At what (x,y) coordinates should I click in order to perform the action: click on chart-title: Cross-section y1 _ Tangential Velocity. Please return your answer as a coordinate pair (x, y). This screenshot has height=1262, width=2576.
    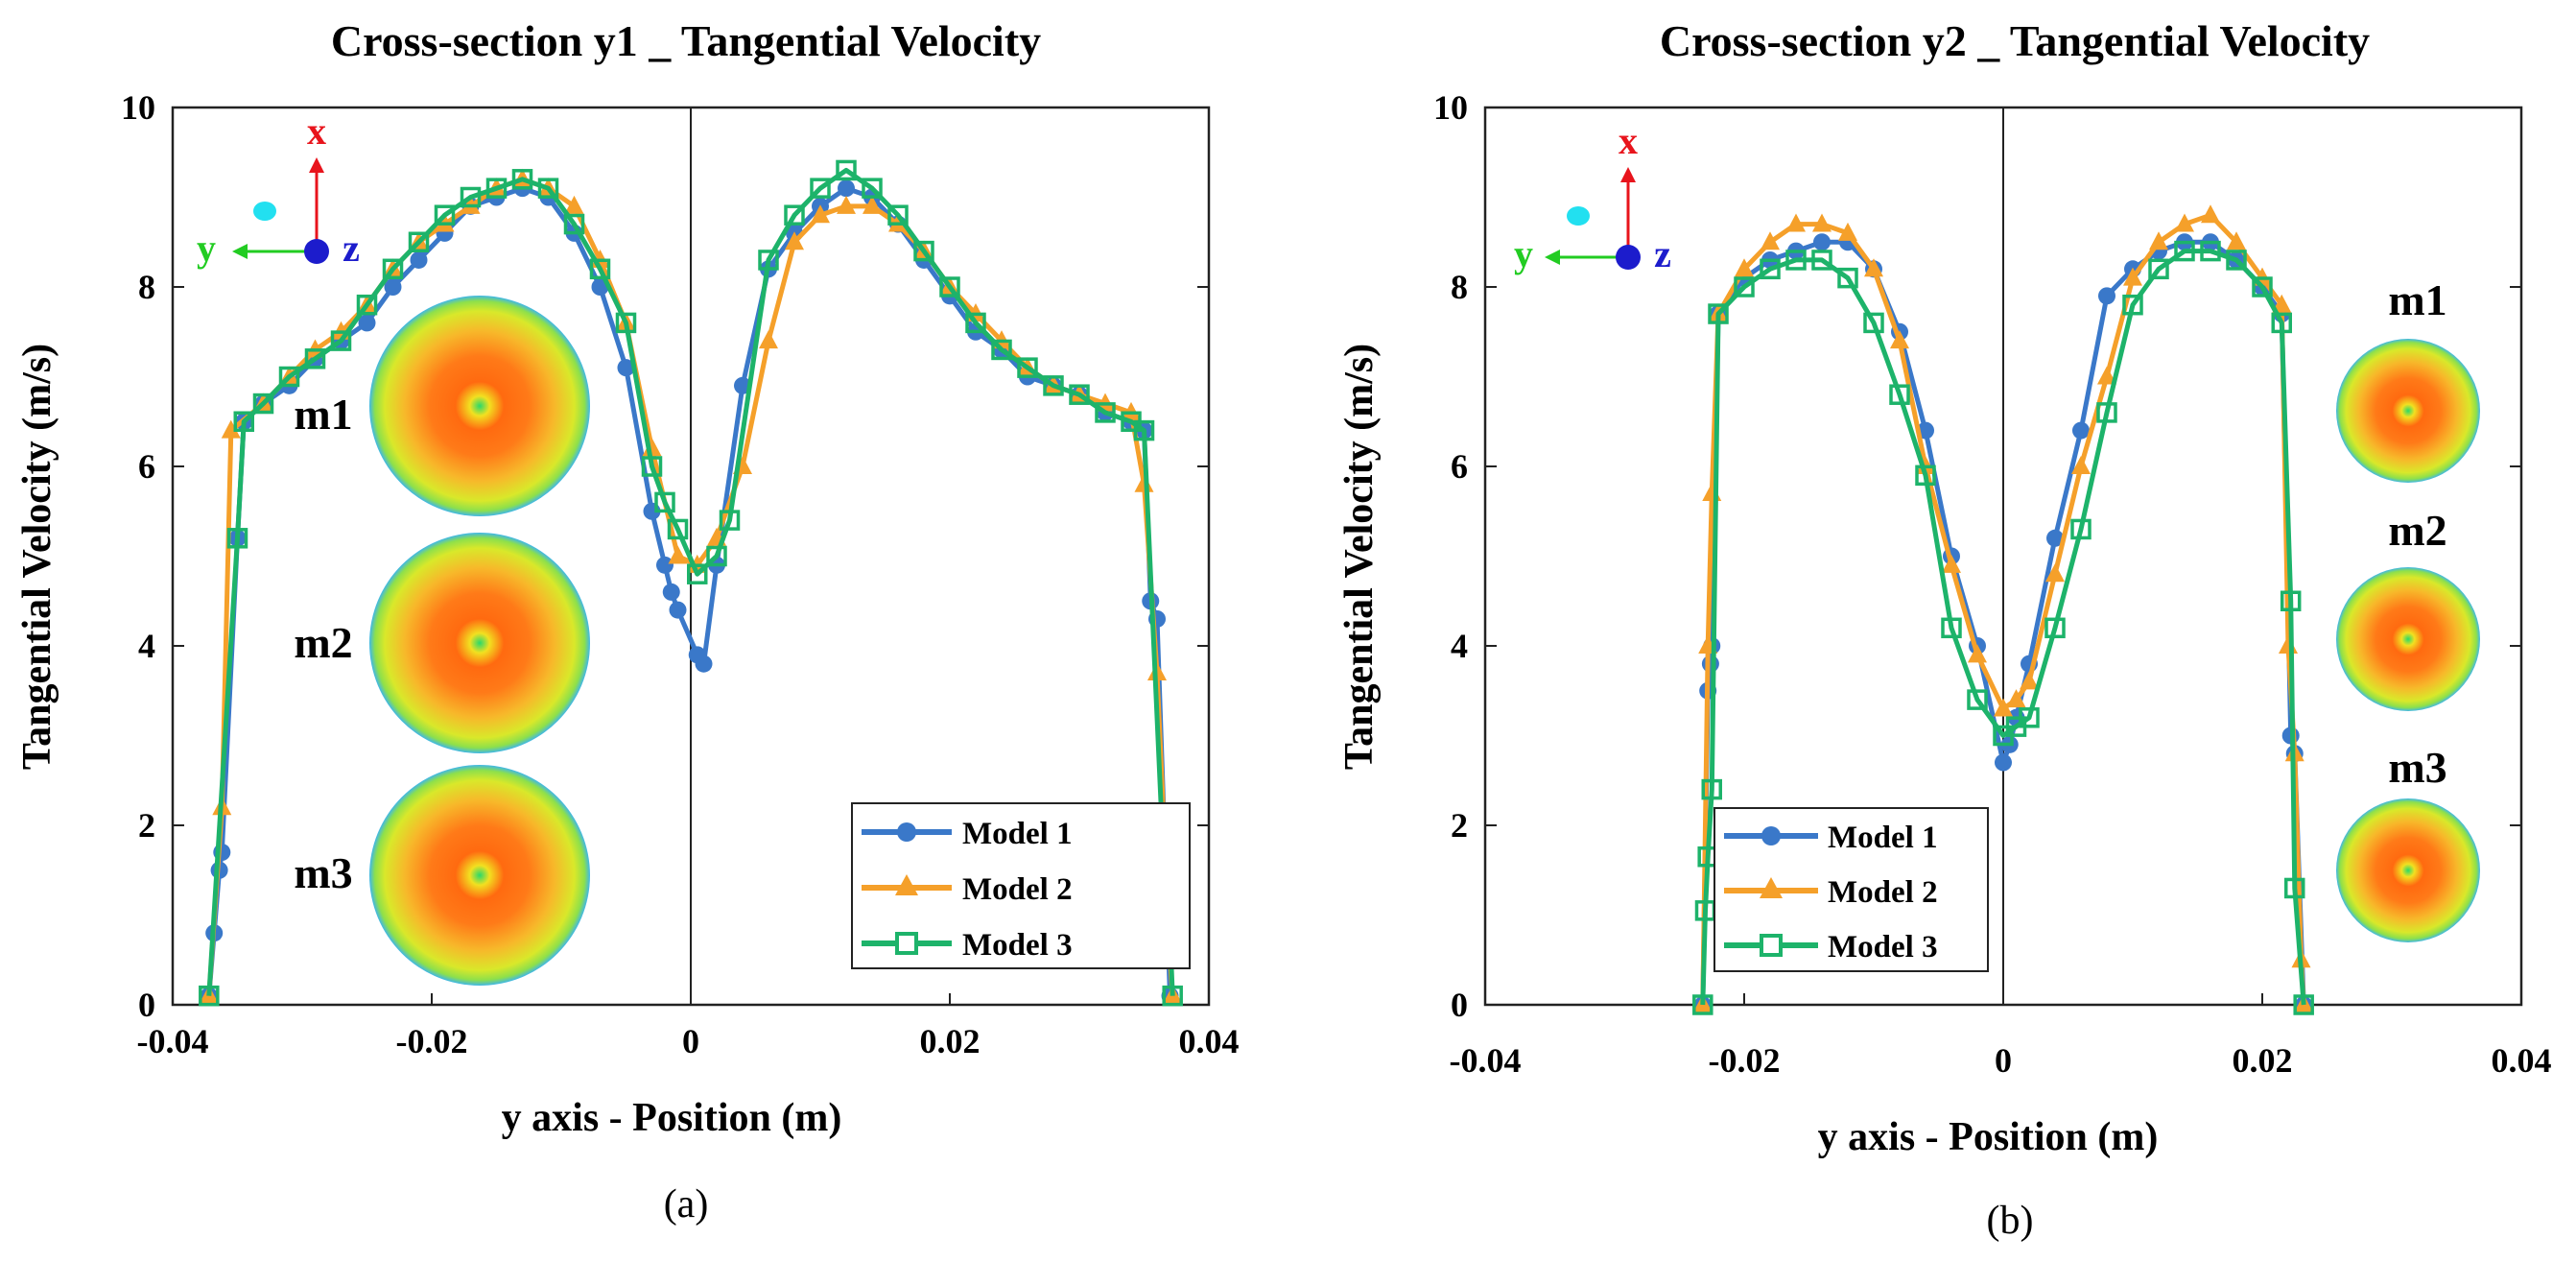
    Looking at the image, I should click on (686, 40).